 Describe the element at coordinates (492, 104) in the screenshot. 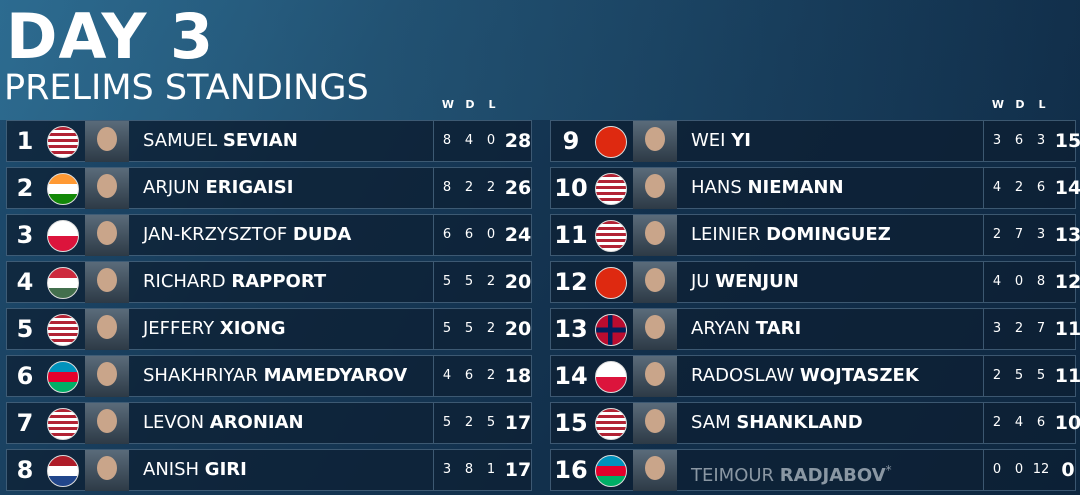

I see `column-header: L` at that location.